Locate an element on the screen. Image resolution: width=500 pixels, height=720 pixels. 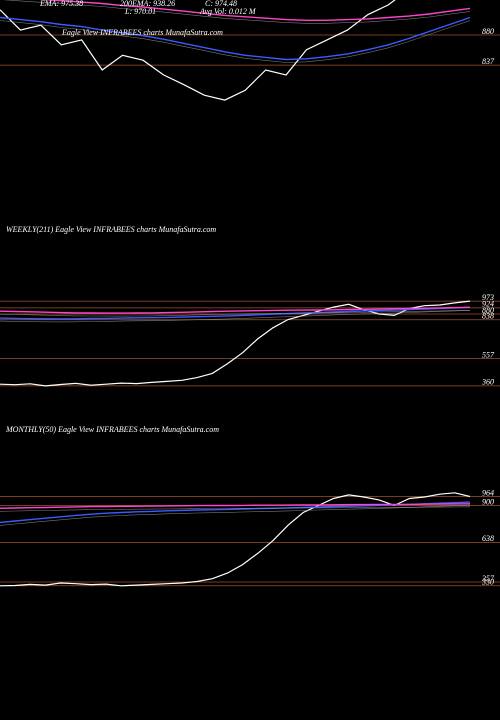
info-label: Avg Vol: 0.012 M is located at coordinates (228, 11).